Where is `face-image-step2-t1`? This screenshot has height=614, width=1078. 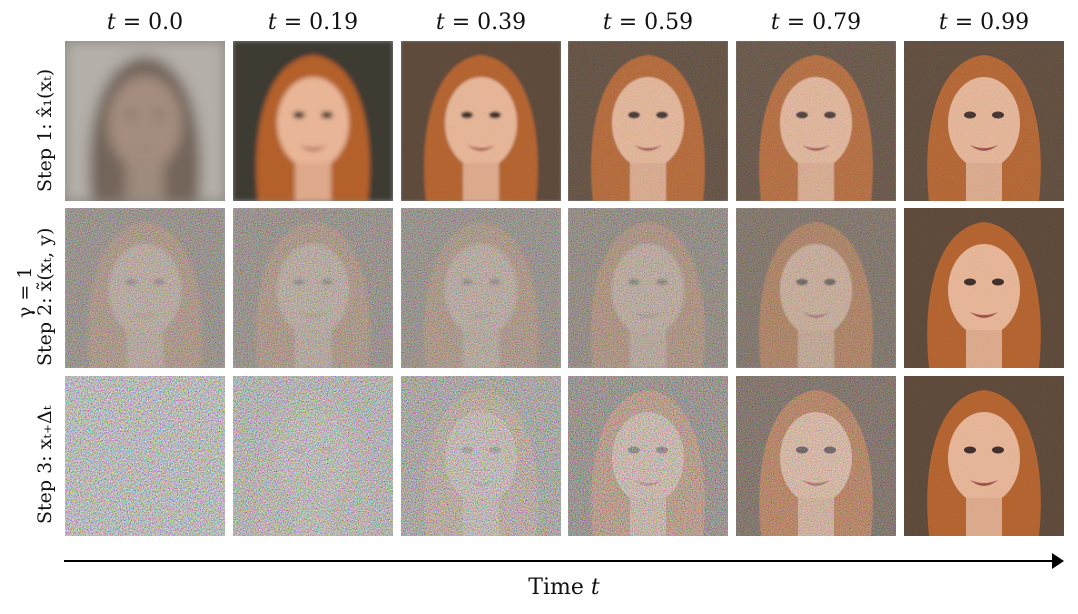 face-image-step2-t1 is located at coordinates (313, 288).